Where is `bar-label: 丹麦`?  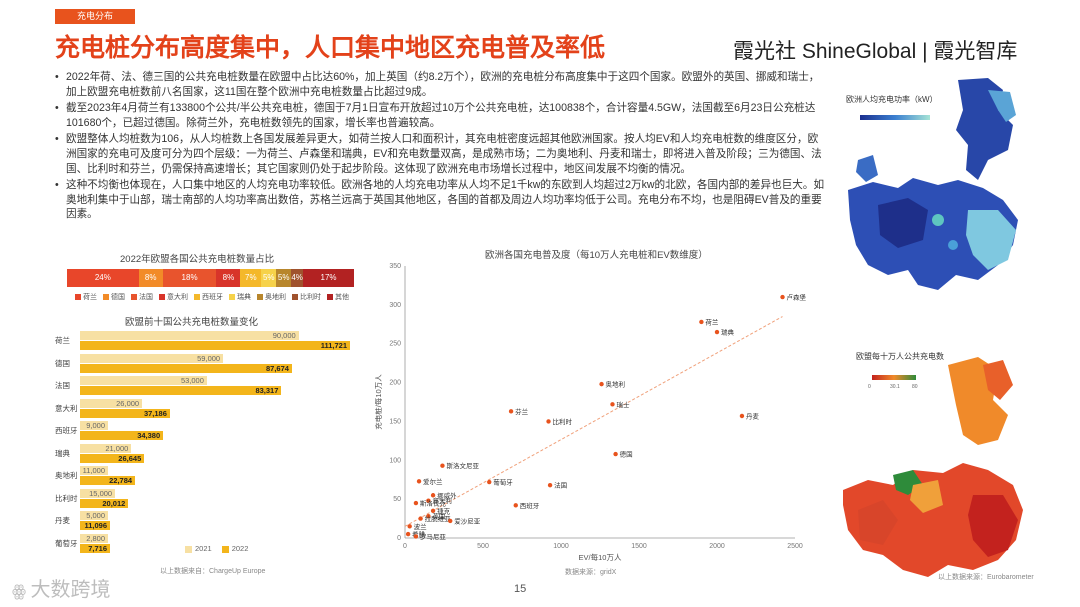 bar-label: 丹麦 is located at coordinates (62, 520).